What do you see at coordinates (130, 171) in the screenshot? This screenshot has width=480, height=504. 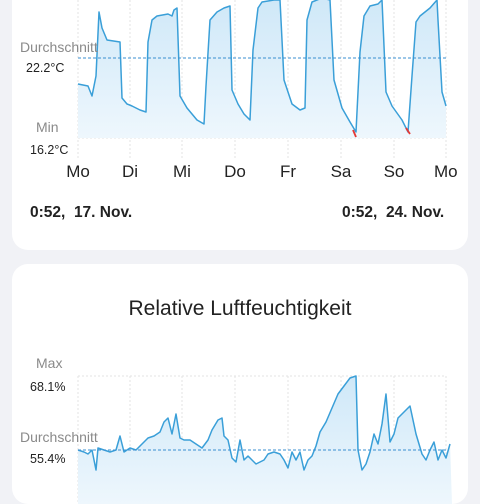 I see `day-label: Di` at bounding box center [130, 171].